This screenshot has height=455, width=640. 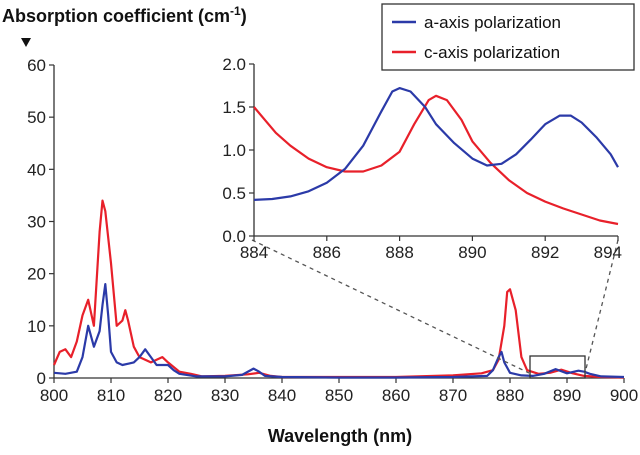 What do you see at coordinates (396, 395) in the screenshot?
I see `x-tick-label: 860` at bounding box center [396, 395].